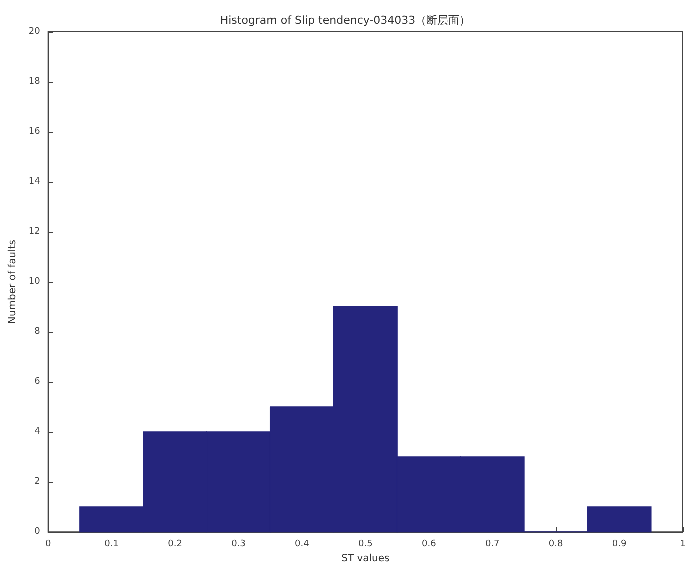 Image resolution: width=691 pixels, height=569 pixels. I want to click on y-tick-label: 10, so click(34, 282).